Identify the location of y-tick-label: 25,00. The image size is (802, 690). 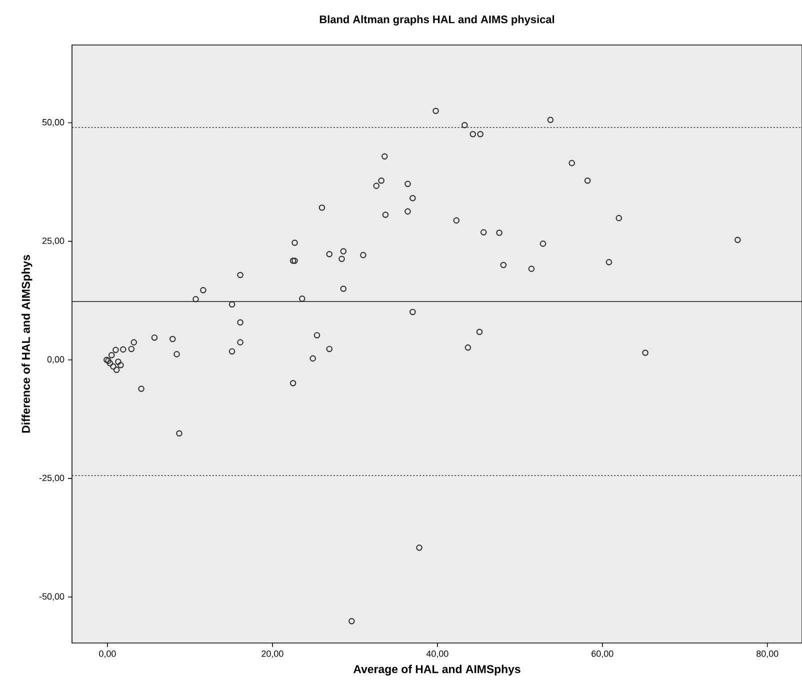
(53, 242).